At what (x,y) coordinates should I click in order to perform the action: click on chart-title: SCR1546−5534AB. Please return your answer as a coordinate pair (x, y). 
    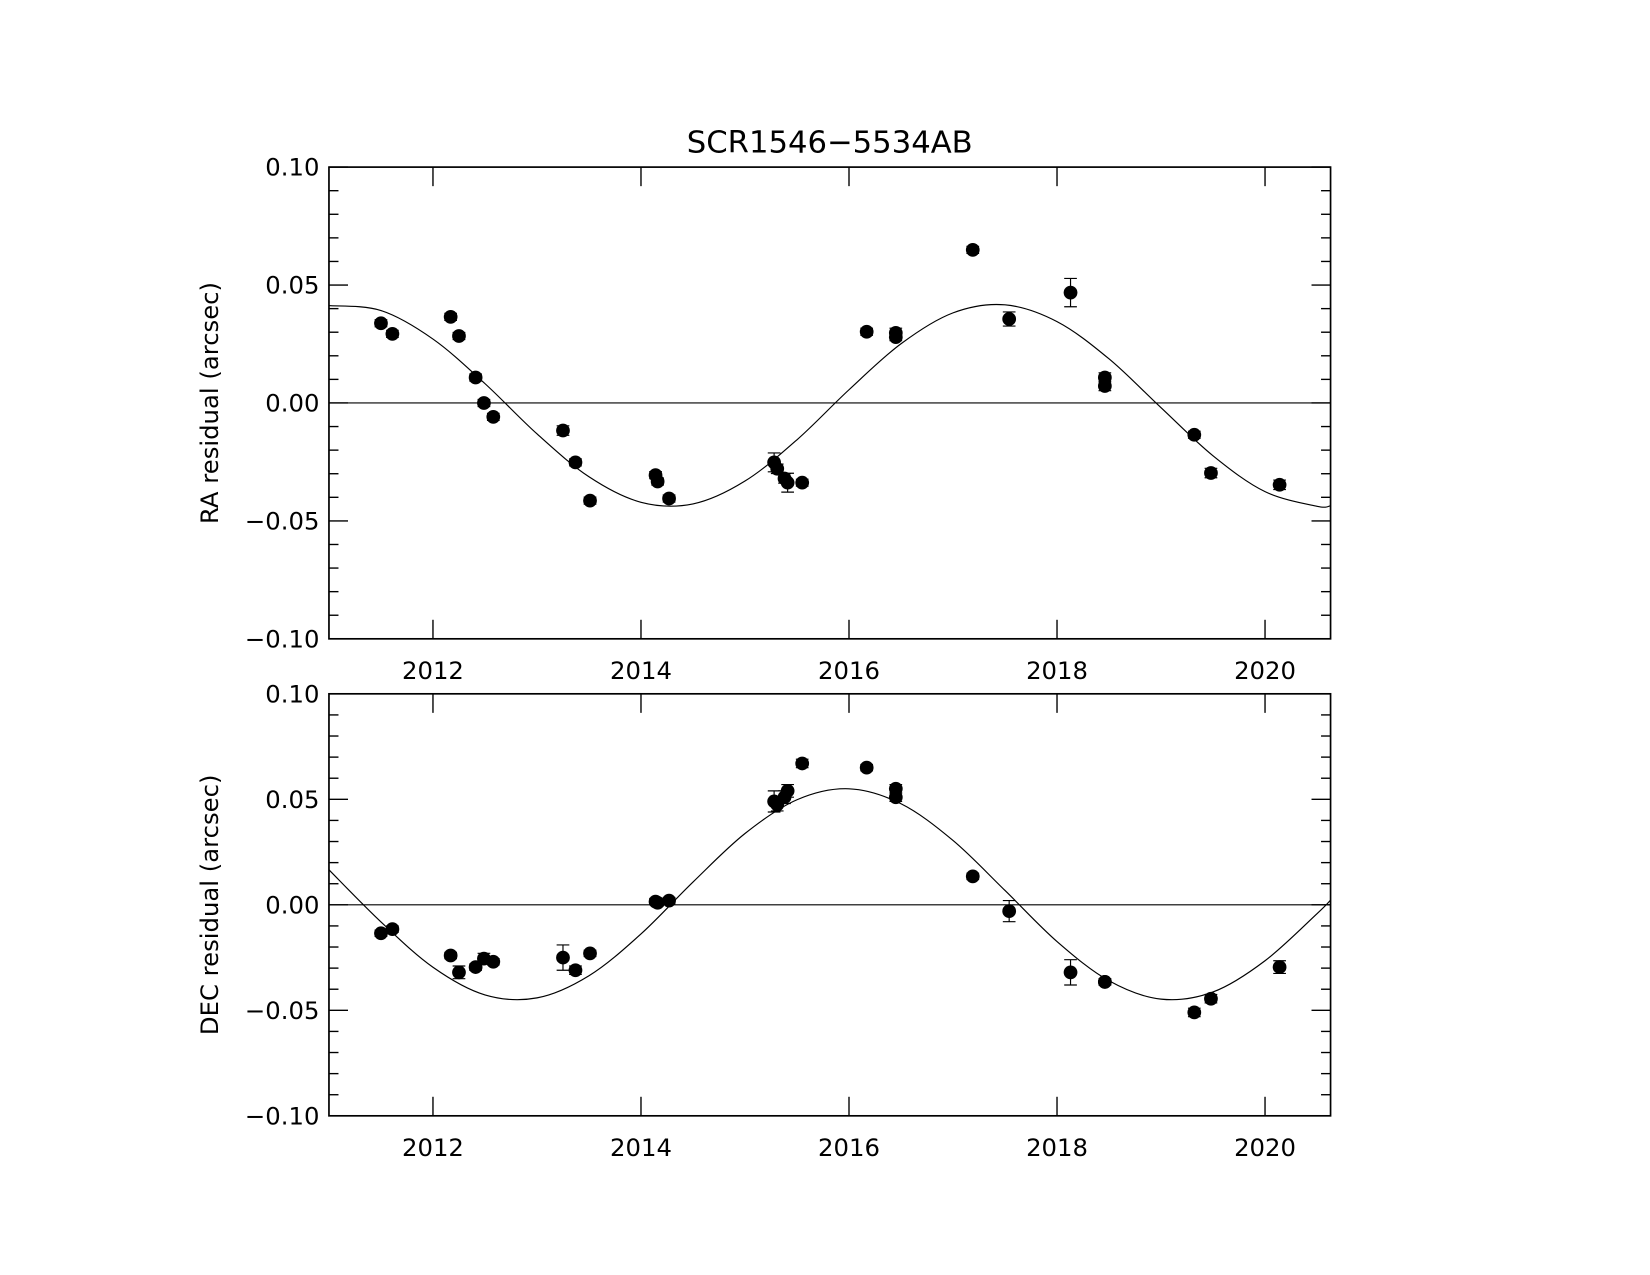
    Looking at the image, I should click on (830, 142).